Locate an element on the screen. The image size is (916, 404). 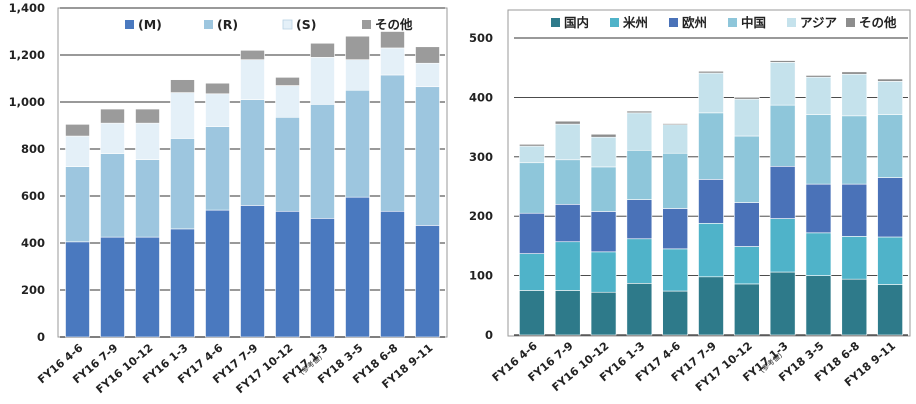
y-tick-label: 1,400 is located at coordinates (27, 8).